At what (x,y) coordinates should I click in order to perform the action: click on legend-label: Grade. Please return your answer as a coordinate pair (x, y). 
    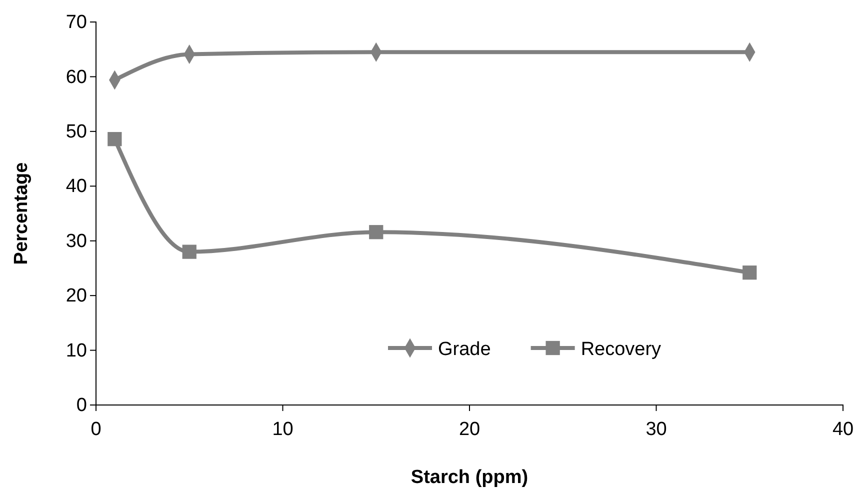
    Looking at the image, I should click on (464, 349).